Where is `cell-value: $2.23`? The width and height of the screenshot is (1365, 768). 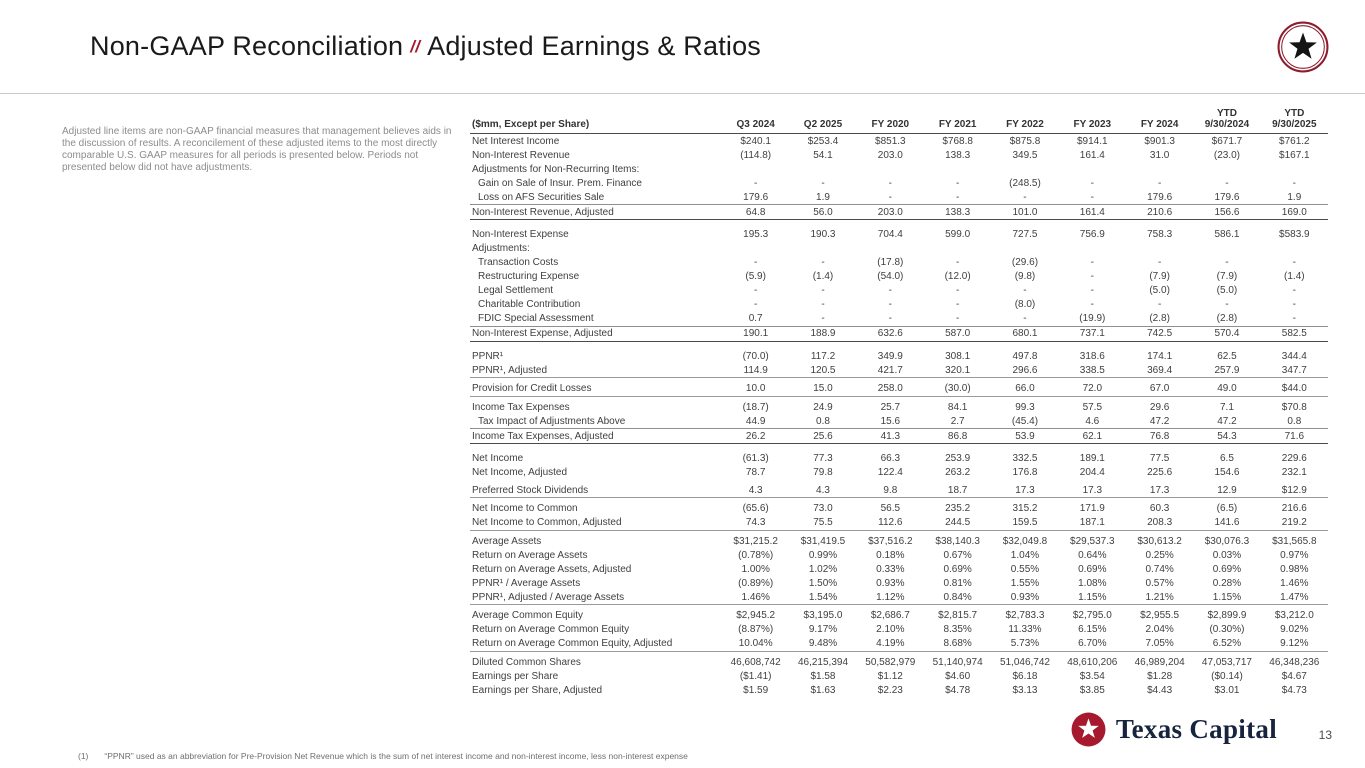
cell-value: $2.23 is located at coordinates (890, 690).